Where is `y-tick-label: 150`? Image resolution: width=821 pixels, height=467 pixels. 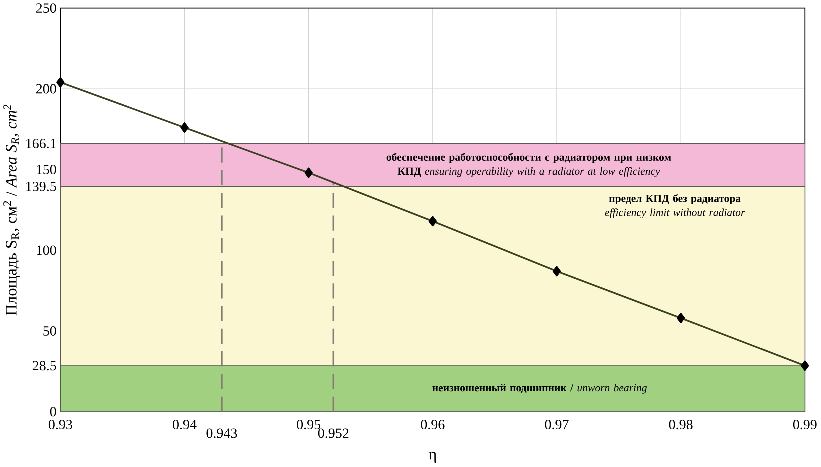
y-tick-label: 150 is located at coordinates (46, 170).